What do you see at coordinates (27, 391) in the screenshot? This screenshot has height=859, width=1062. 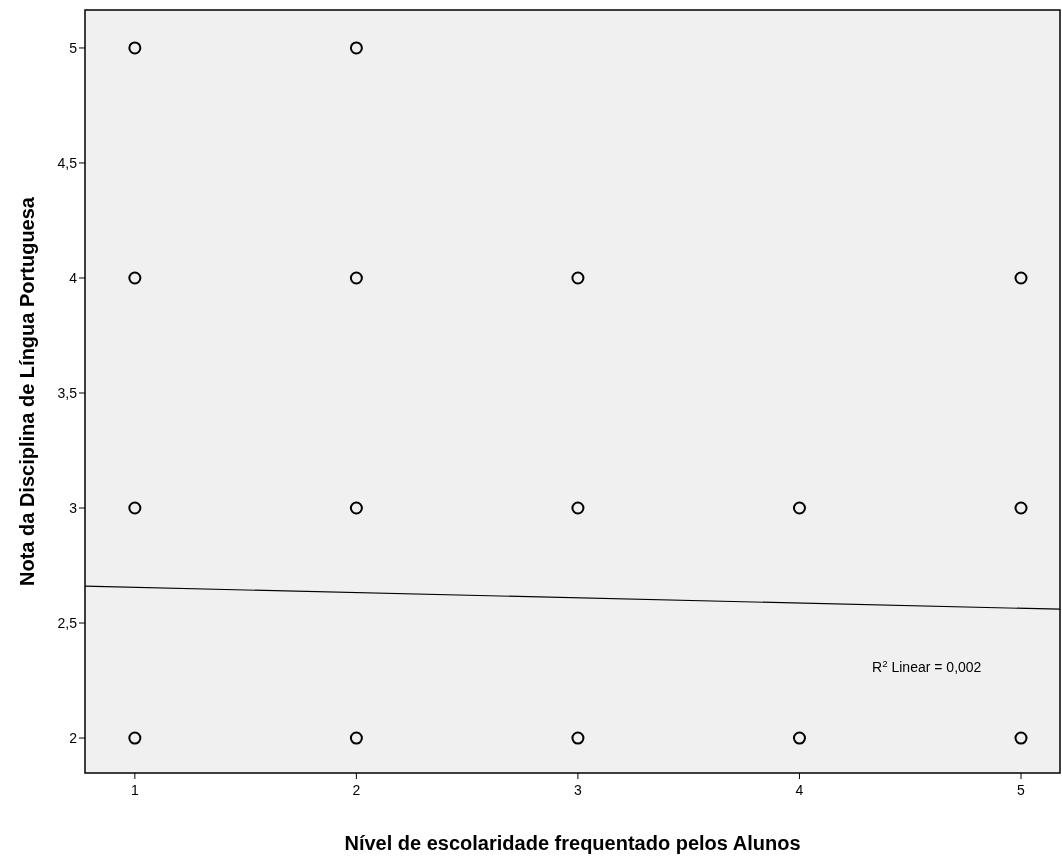 I see `y-axis-title: Nota da Disciplina de Língua Portuguesa` at bounding box center [27, 391].